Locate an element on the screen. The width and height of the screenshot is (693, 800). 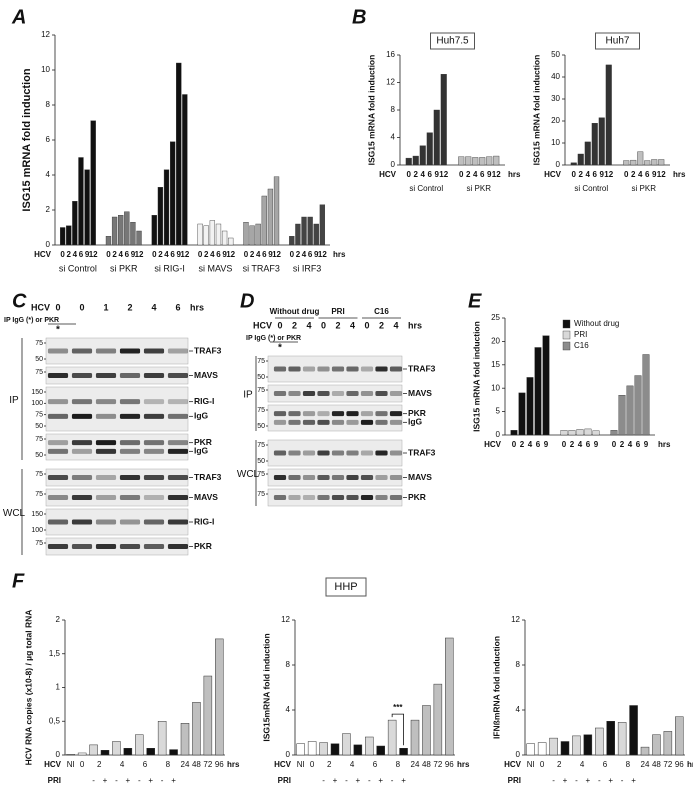
group-label: si Control is located at coordinates (591, 188).